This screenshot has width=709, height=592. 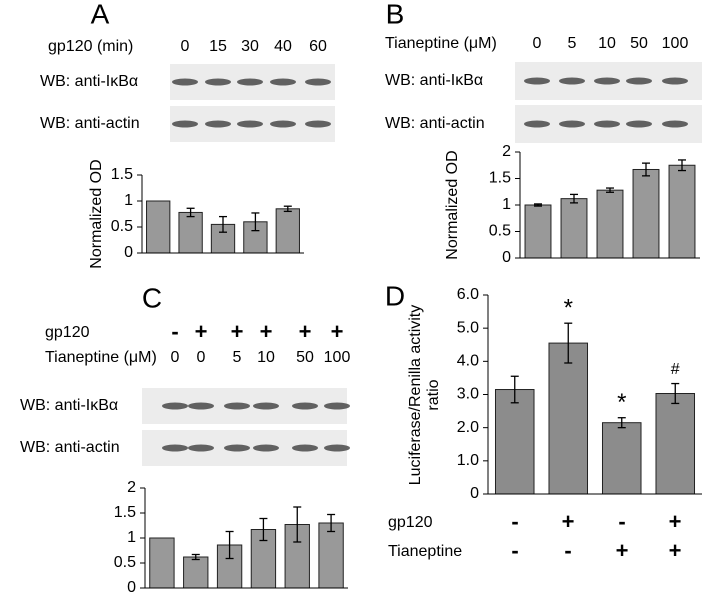 I want to click on y-tick-label: 3.0, so click(x=468, y=394).